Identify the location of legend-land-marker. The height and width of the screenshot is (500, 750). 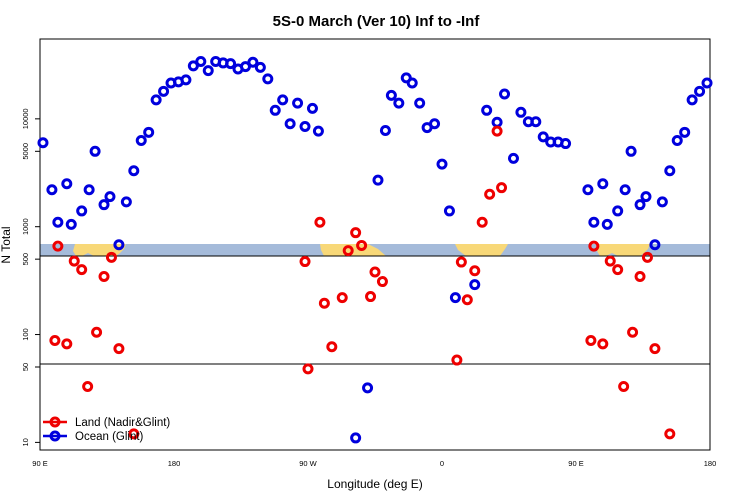
(55, 422).